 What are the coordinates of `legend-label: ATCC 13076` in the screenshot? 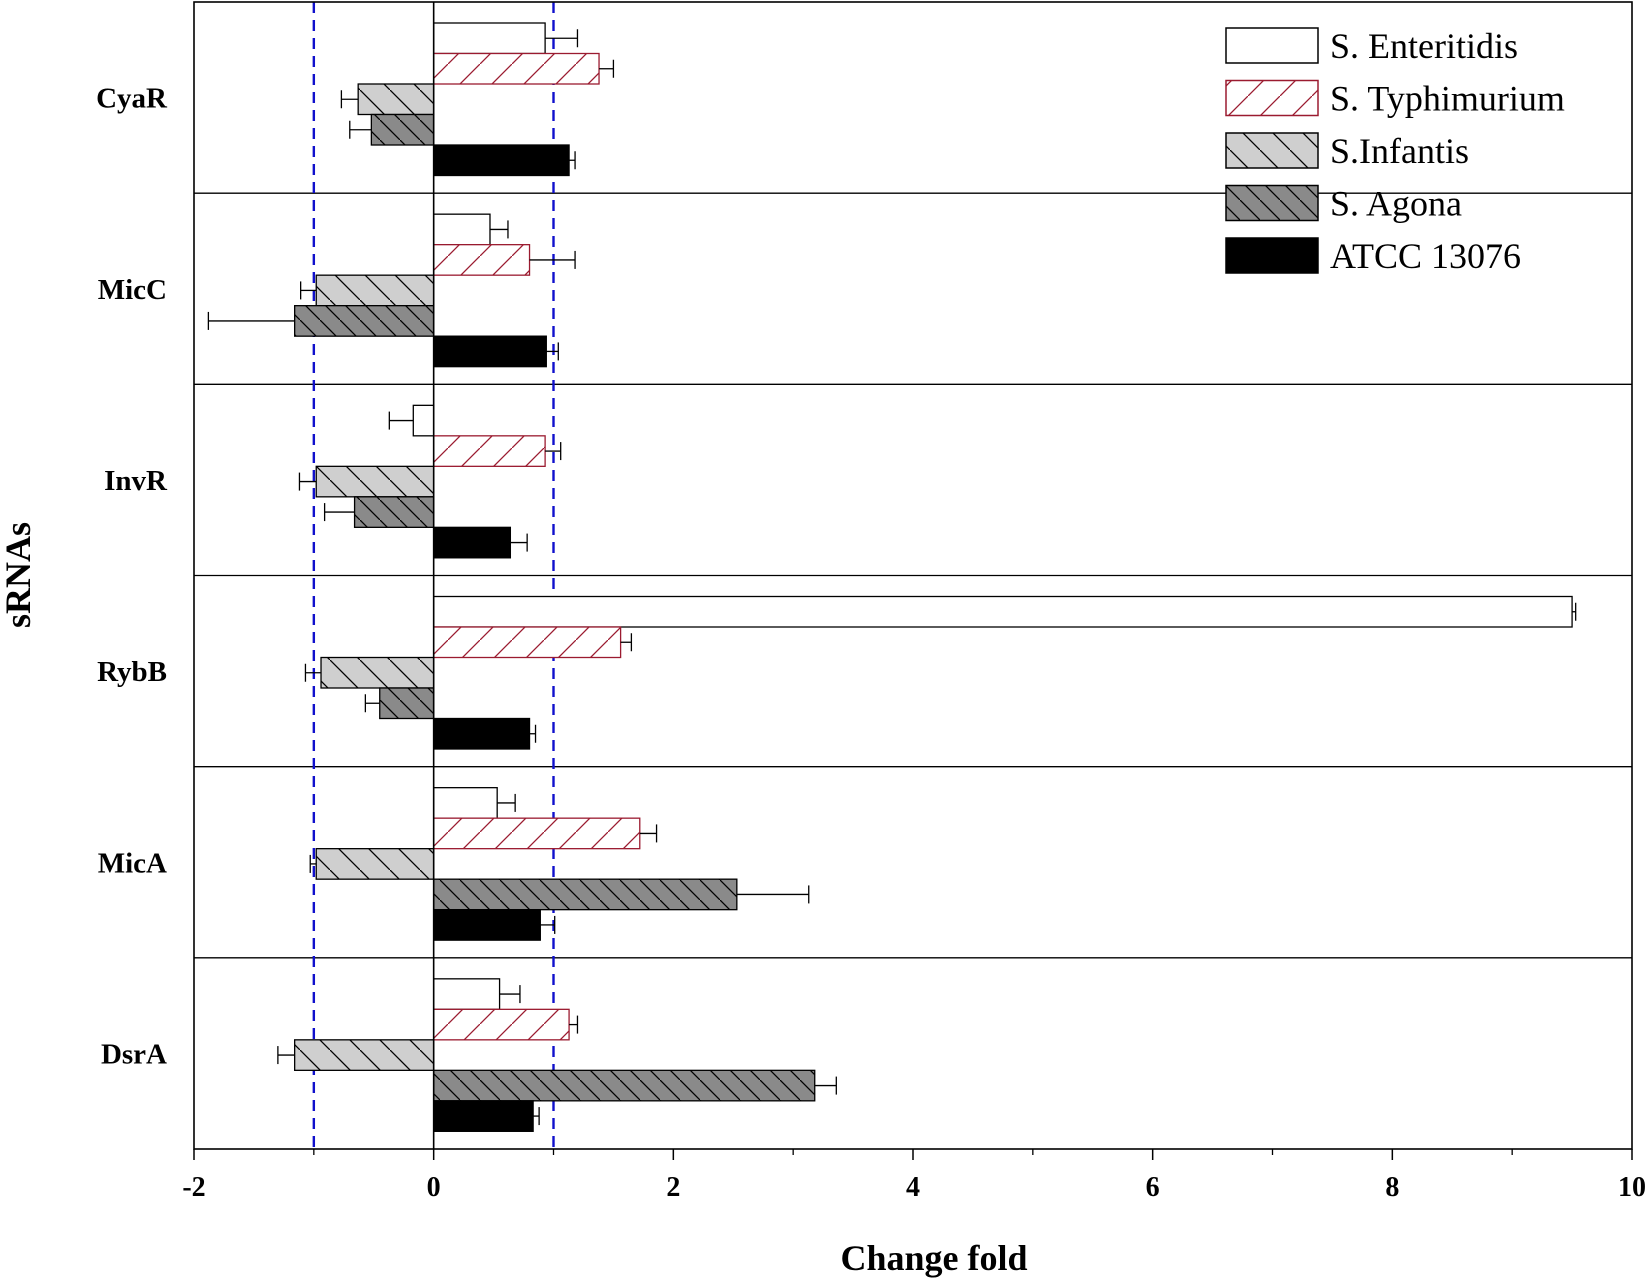 It's located at (1425, 256).